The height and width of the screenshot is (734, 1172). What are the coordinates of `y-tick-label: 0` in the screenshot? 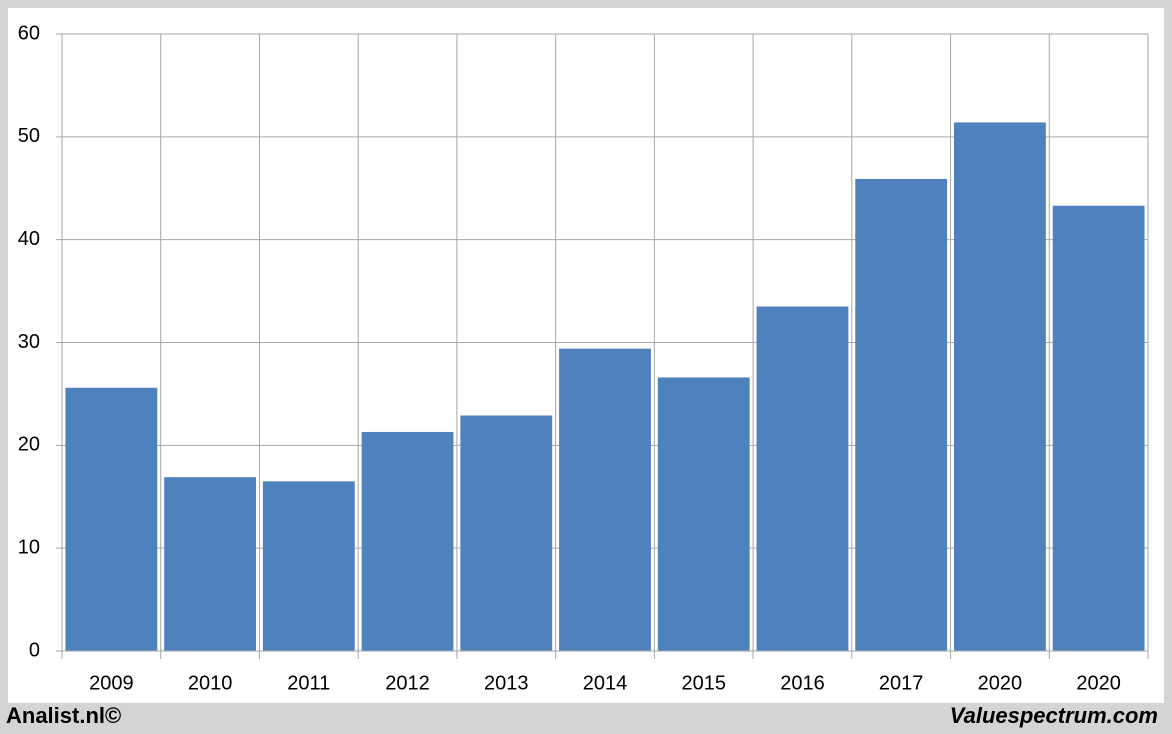 It's located at (34, 650).